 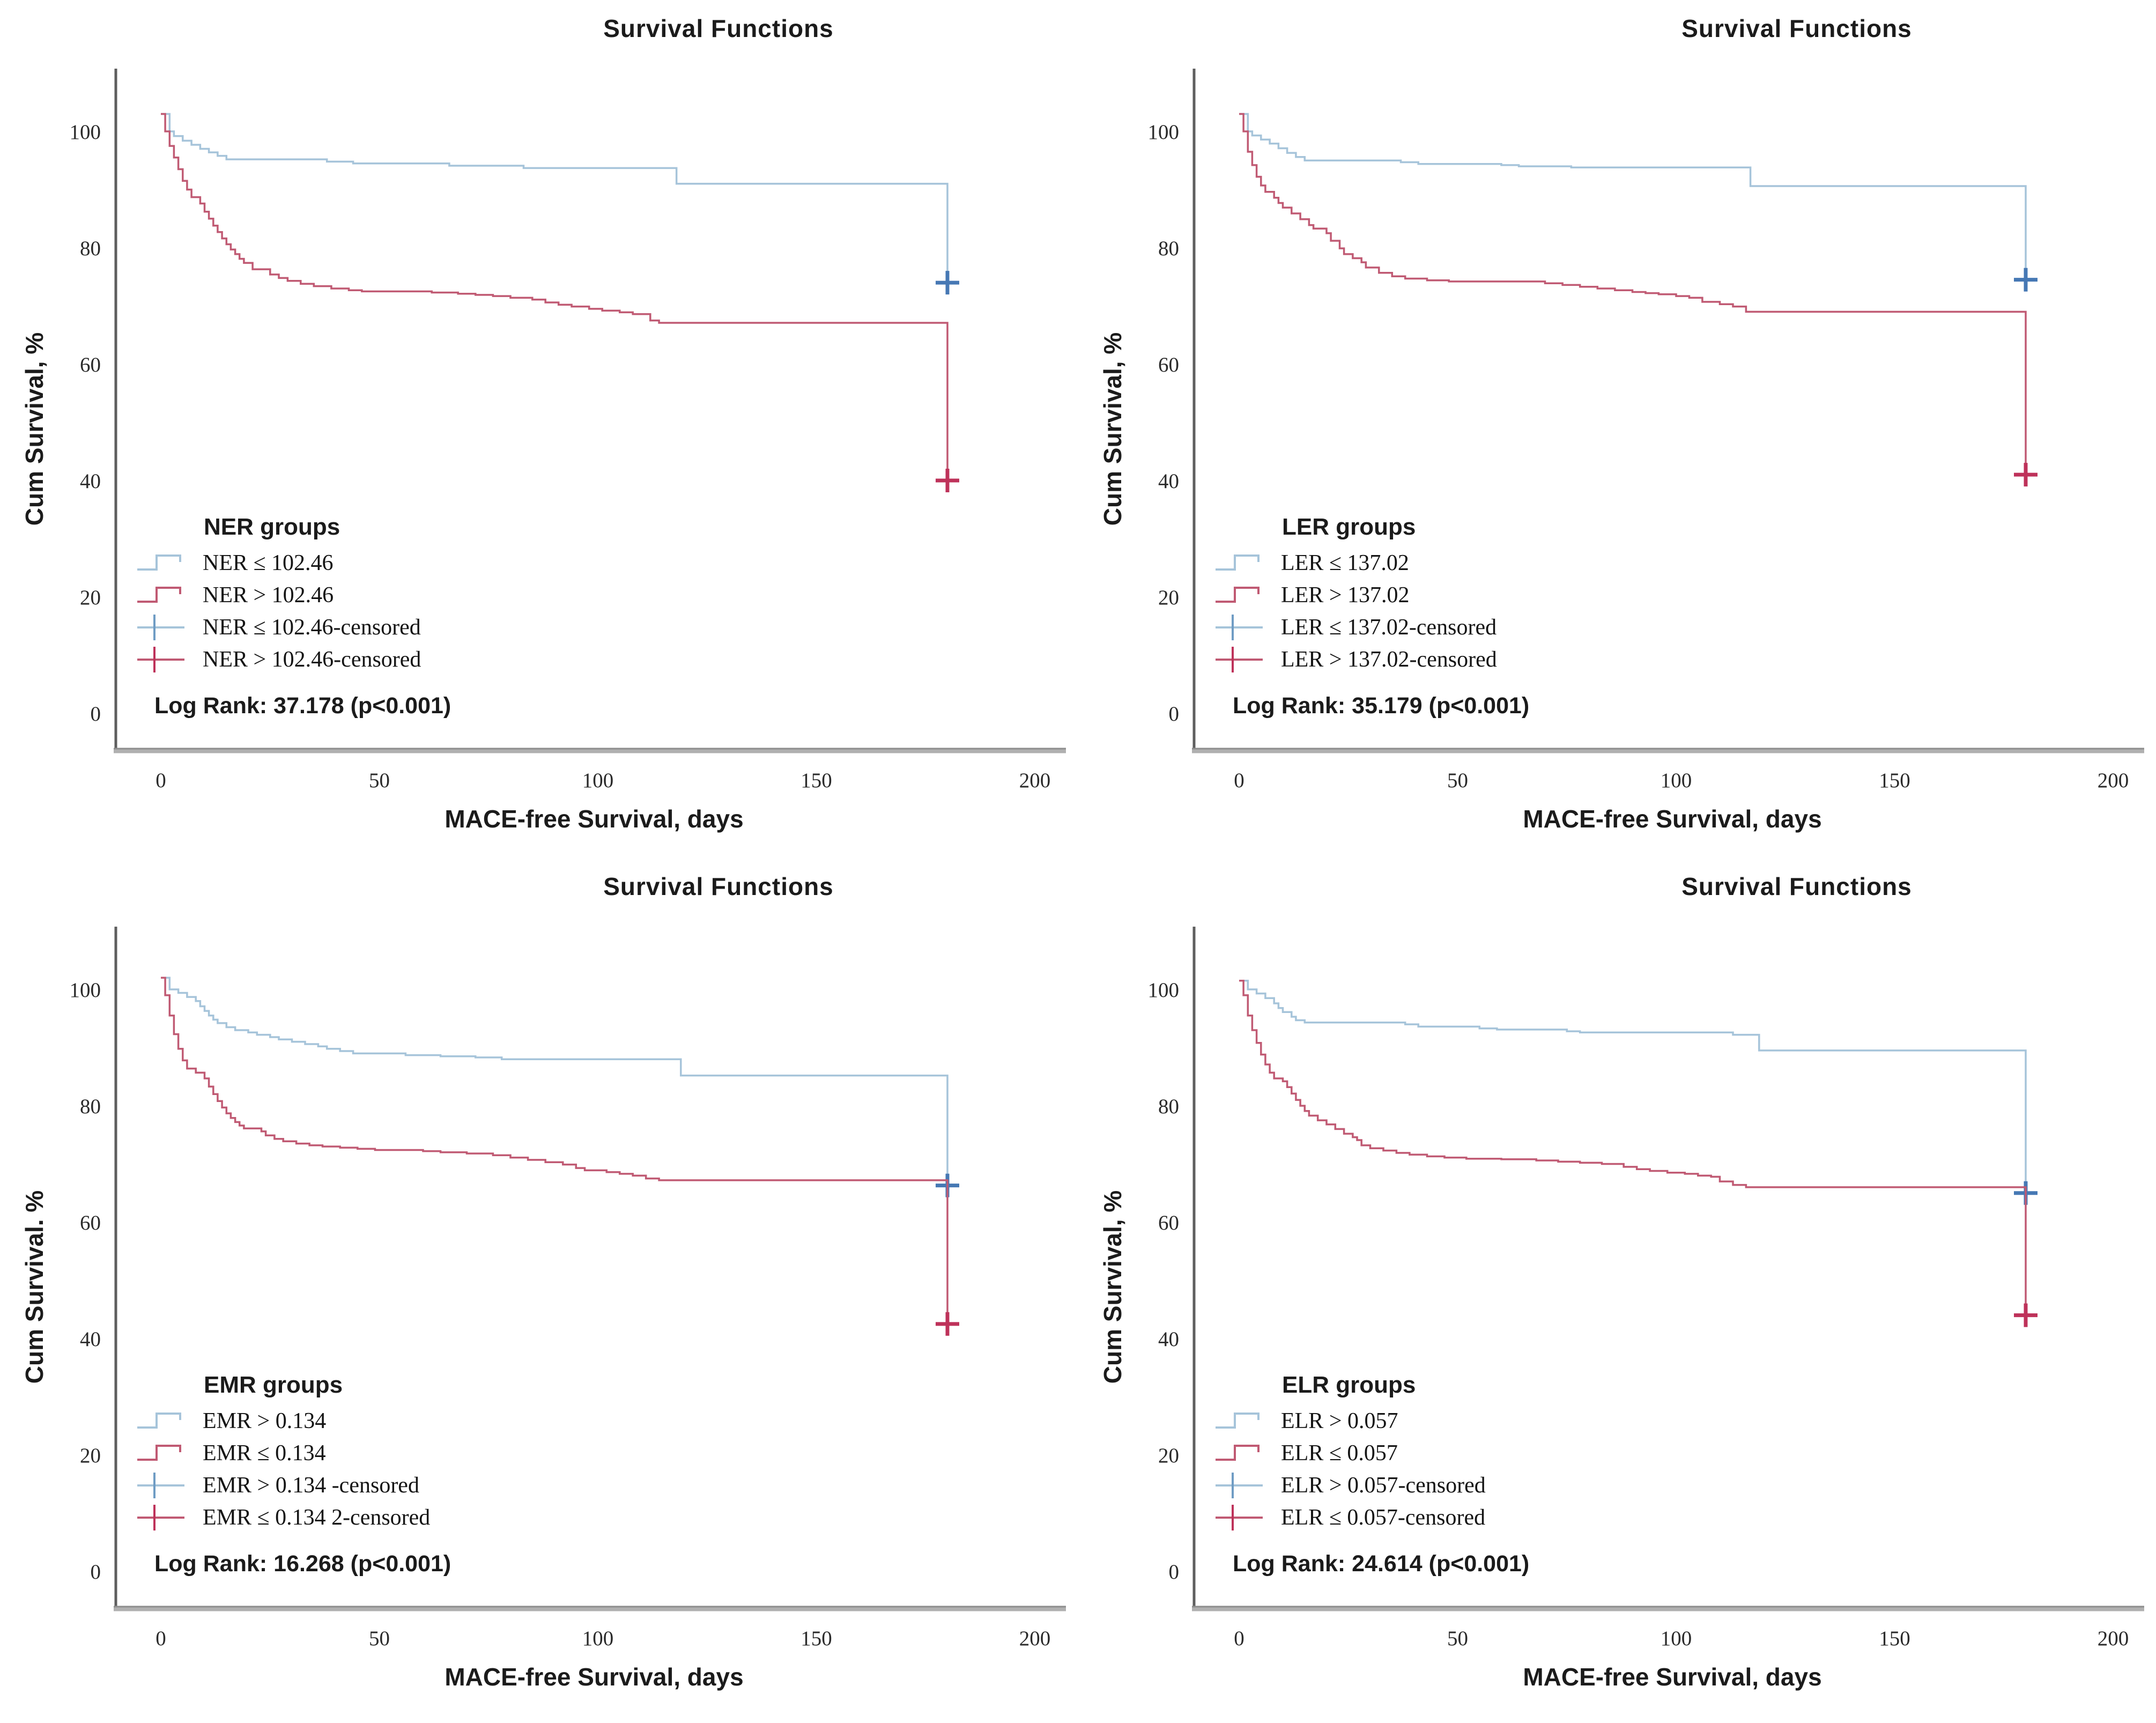 I want to click on legend-item-label: NER ≤ 102.46, so click(x=268, y=563).